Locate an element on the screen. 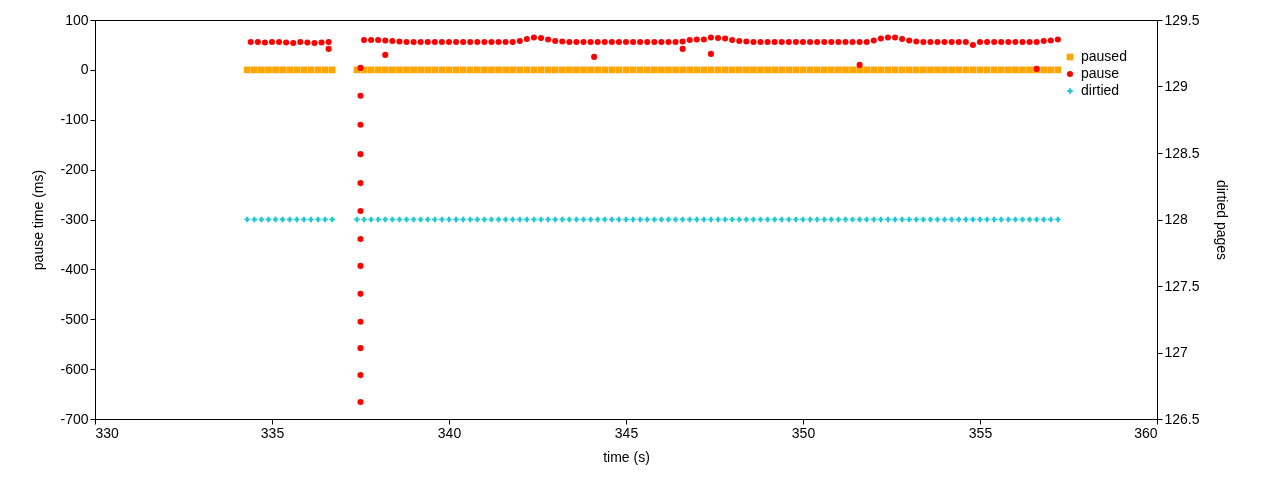  x-tick-label: 345 is located at coordinates (626, 432).